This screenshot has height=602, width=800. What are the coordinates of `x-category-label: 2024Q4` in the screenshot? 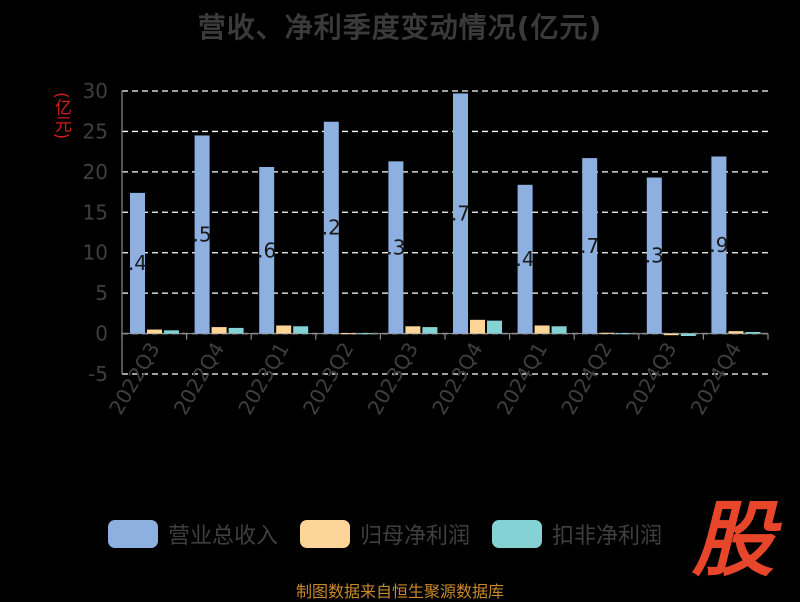 It's located at (716, 378).